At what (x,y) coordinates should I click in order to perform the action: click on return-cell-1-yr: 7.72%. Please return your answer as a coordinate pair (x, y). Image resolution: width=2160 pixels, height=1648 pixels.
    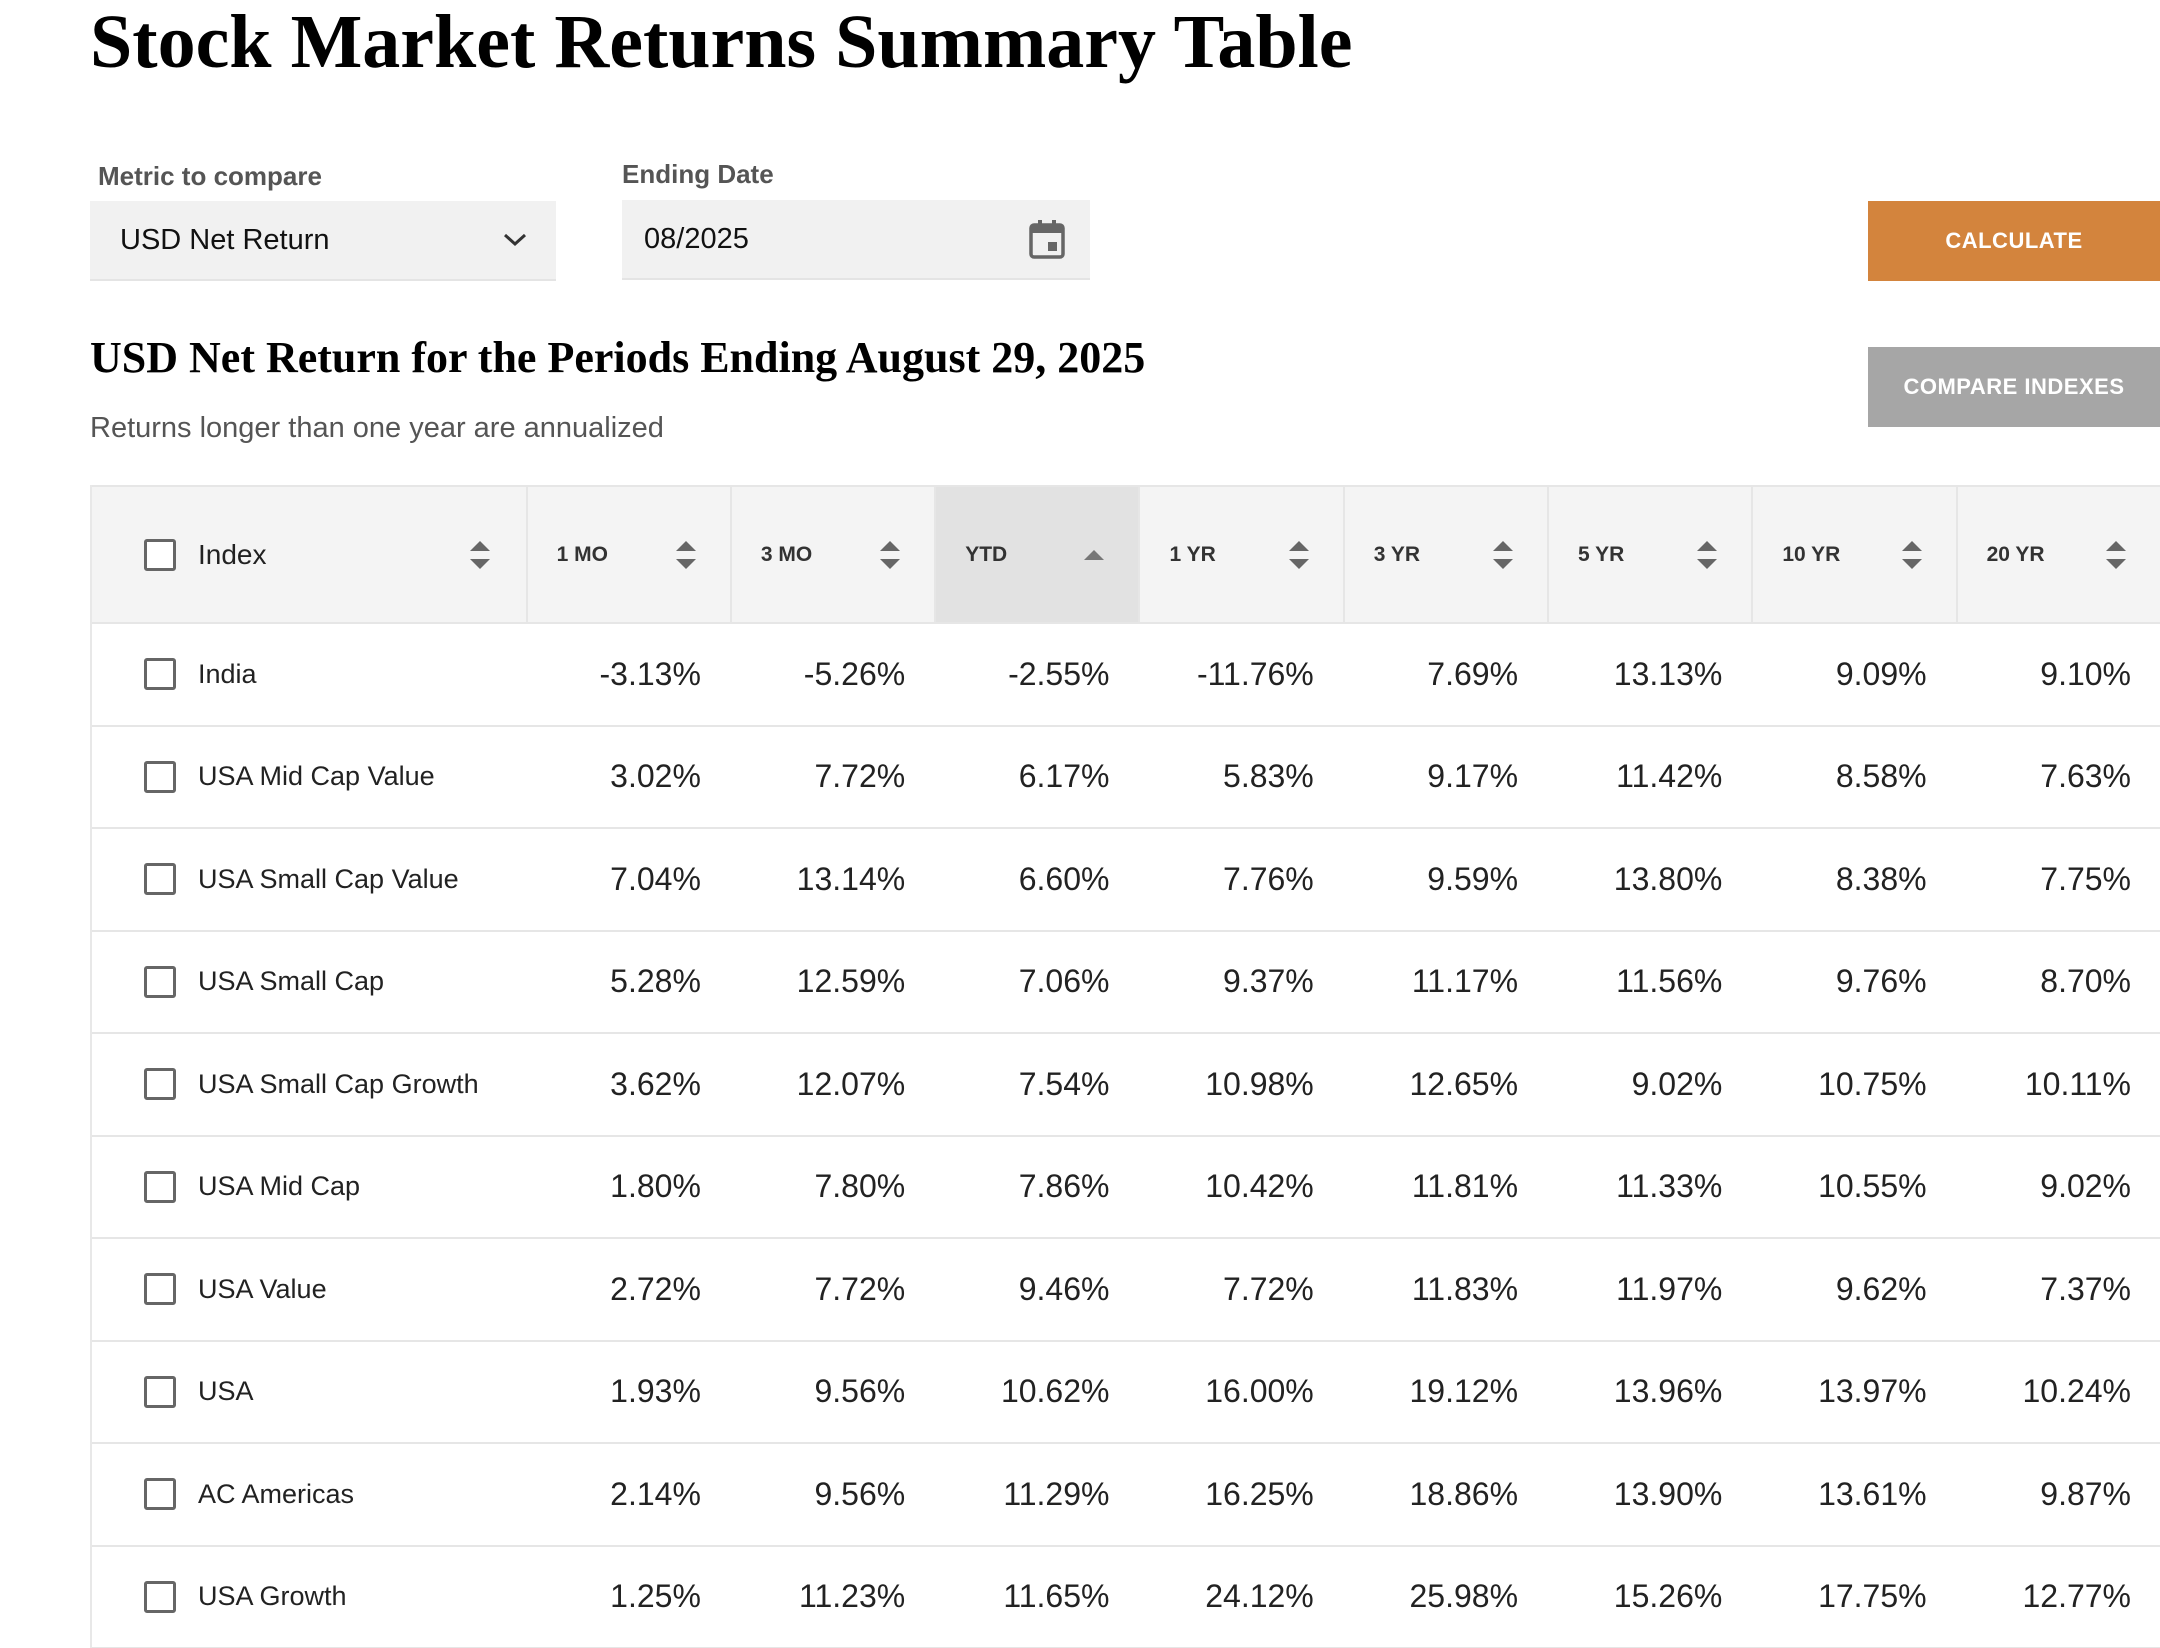
    Looking at the image, I should click on (1268, 1288).